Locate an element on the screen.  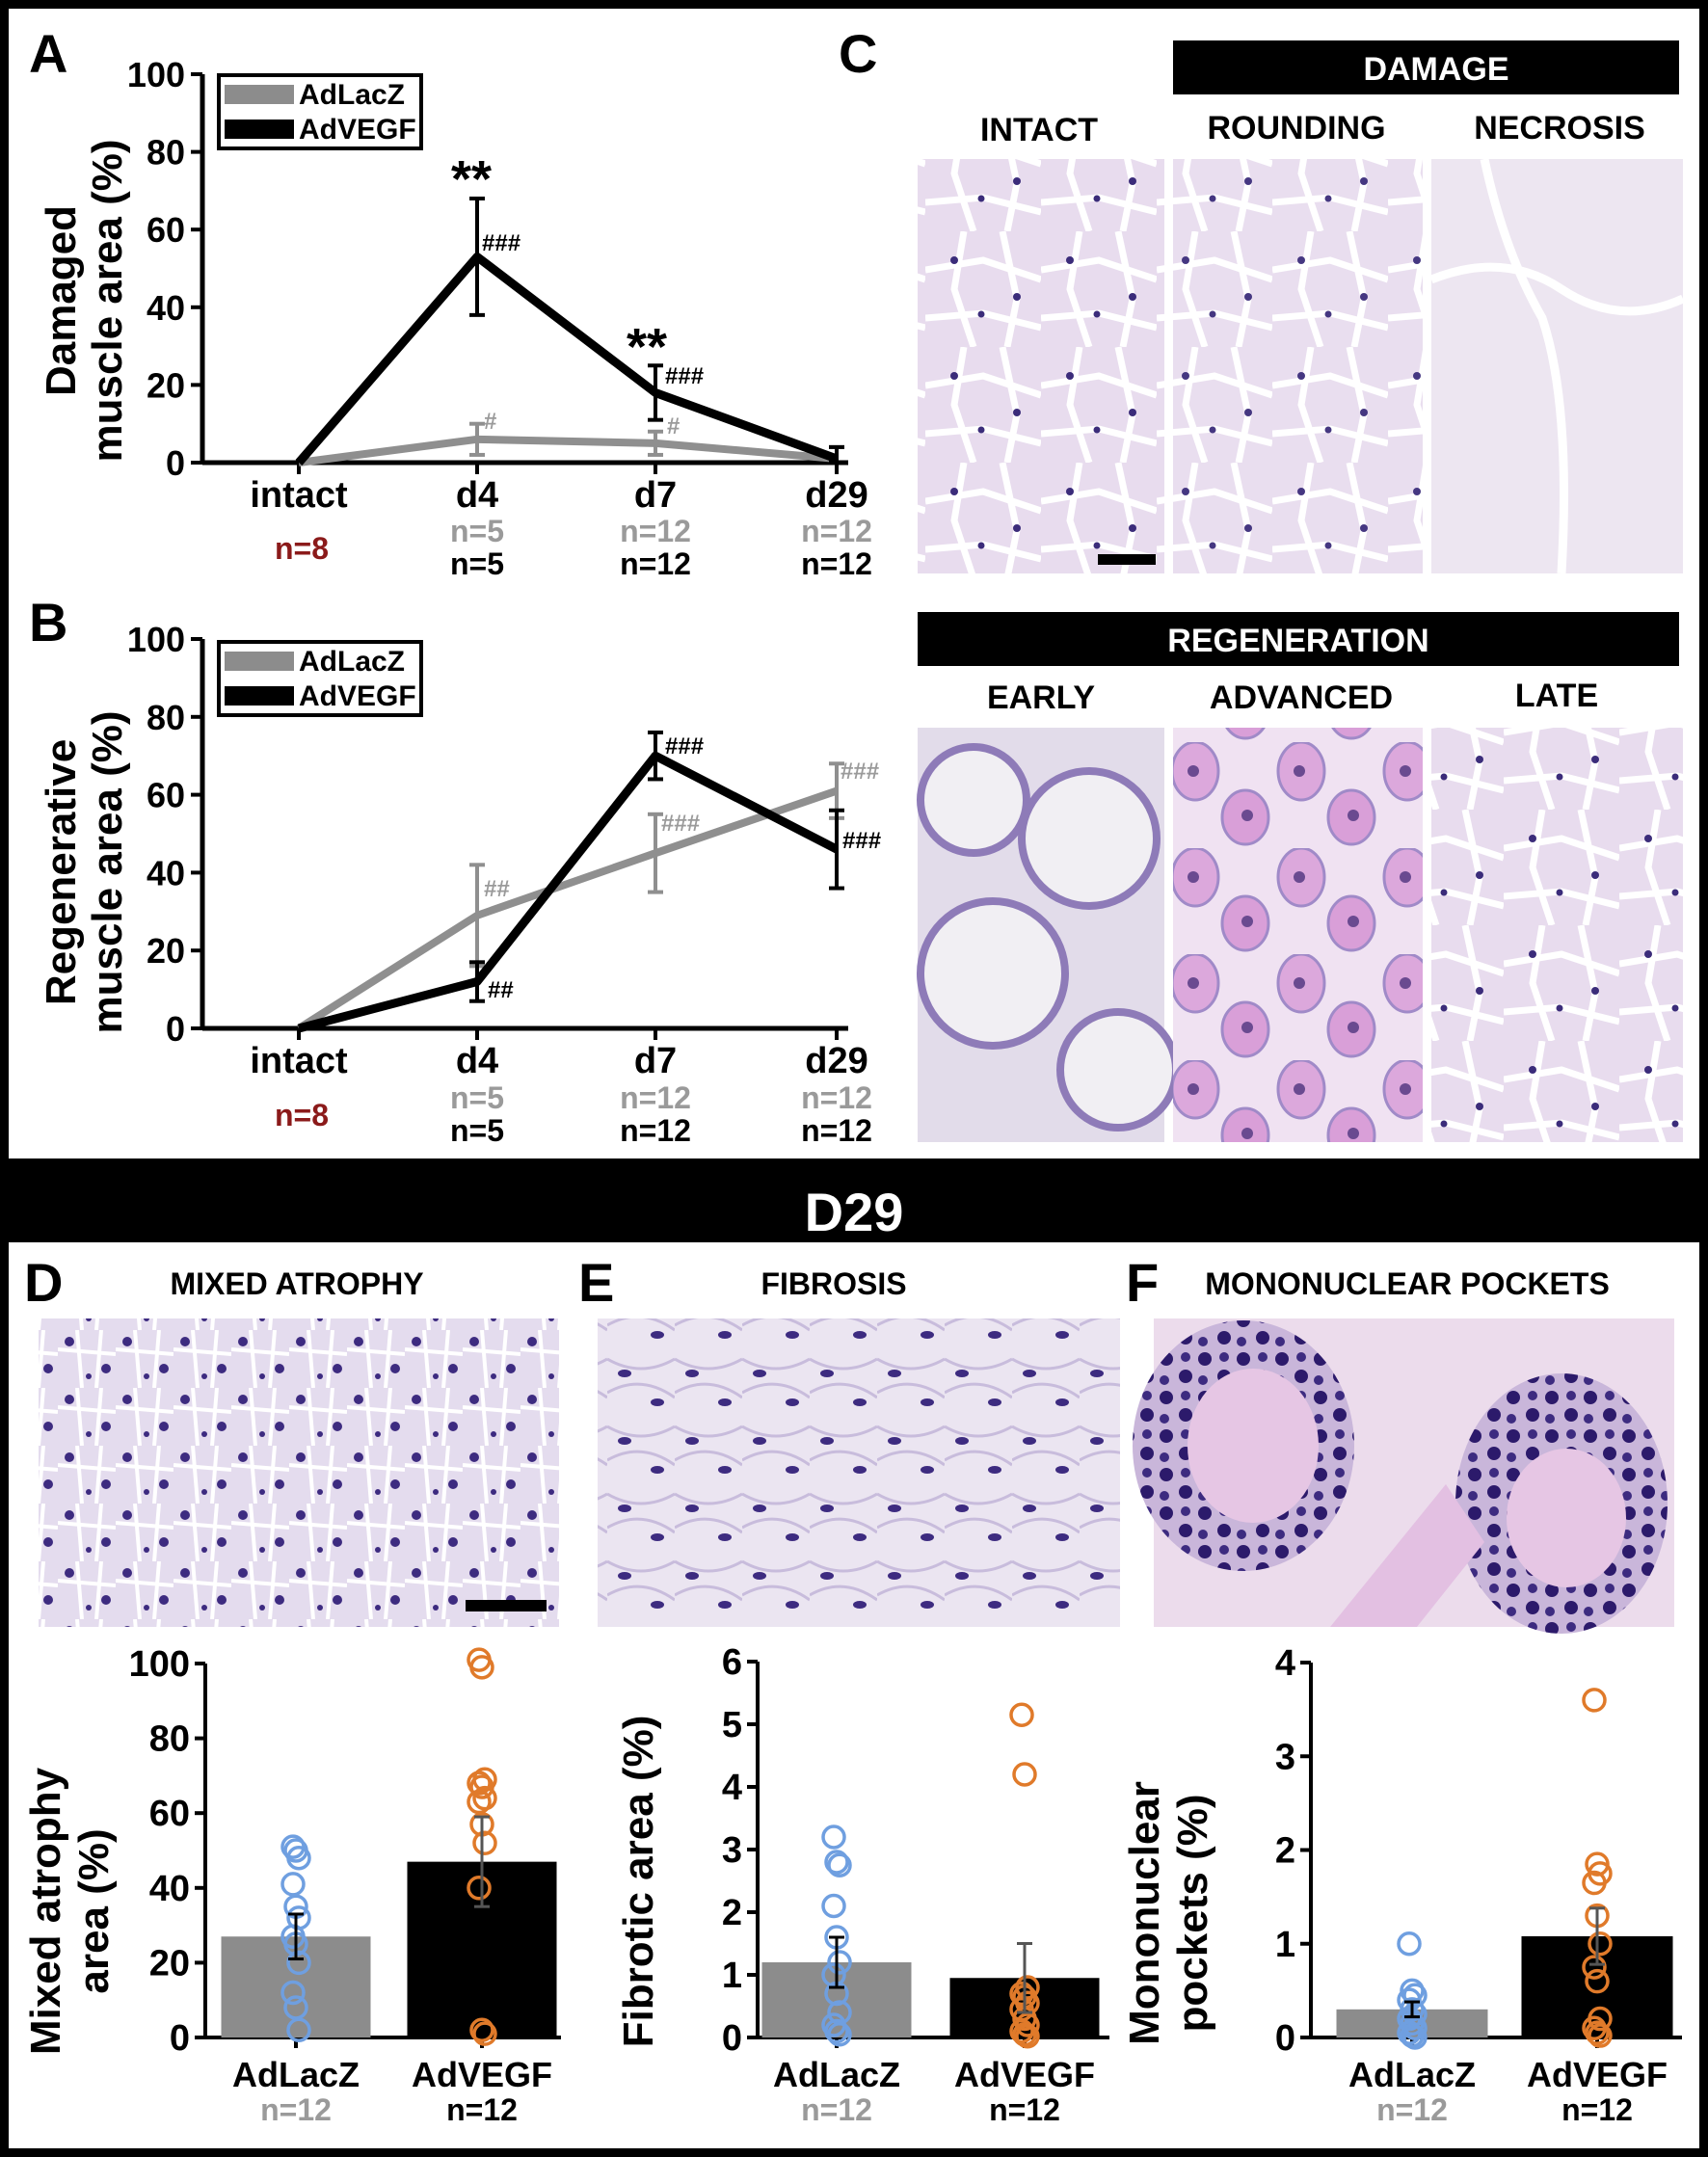
annot-b-black-d4: ## is located at coordinates (501, 990).